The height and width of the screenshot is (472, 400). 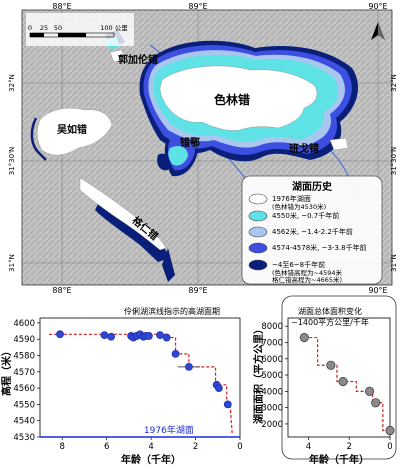 What do you see at coordinates (291, 198) in the screenshot?
I see `legend-label: 1976年湖面` at bounding box center [291, 198].